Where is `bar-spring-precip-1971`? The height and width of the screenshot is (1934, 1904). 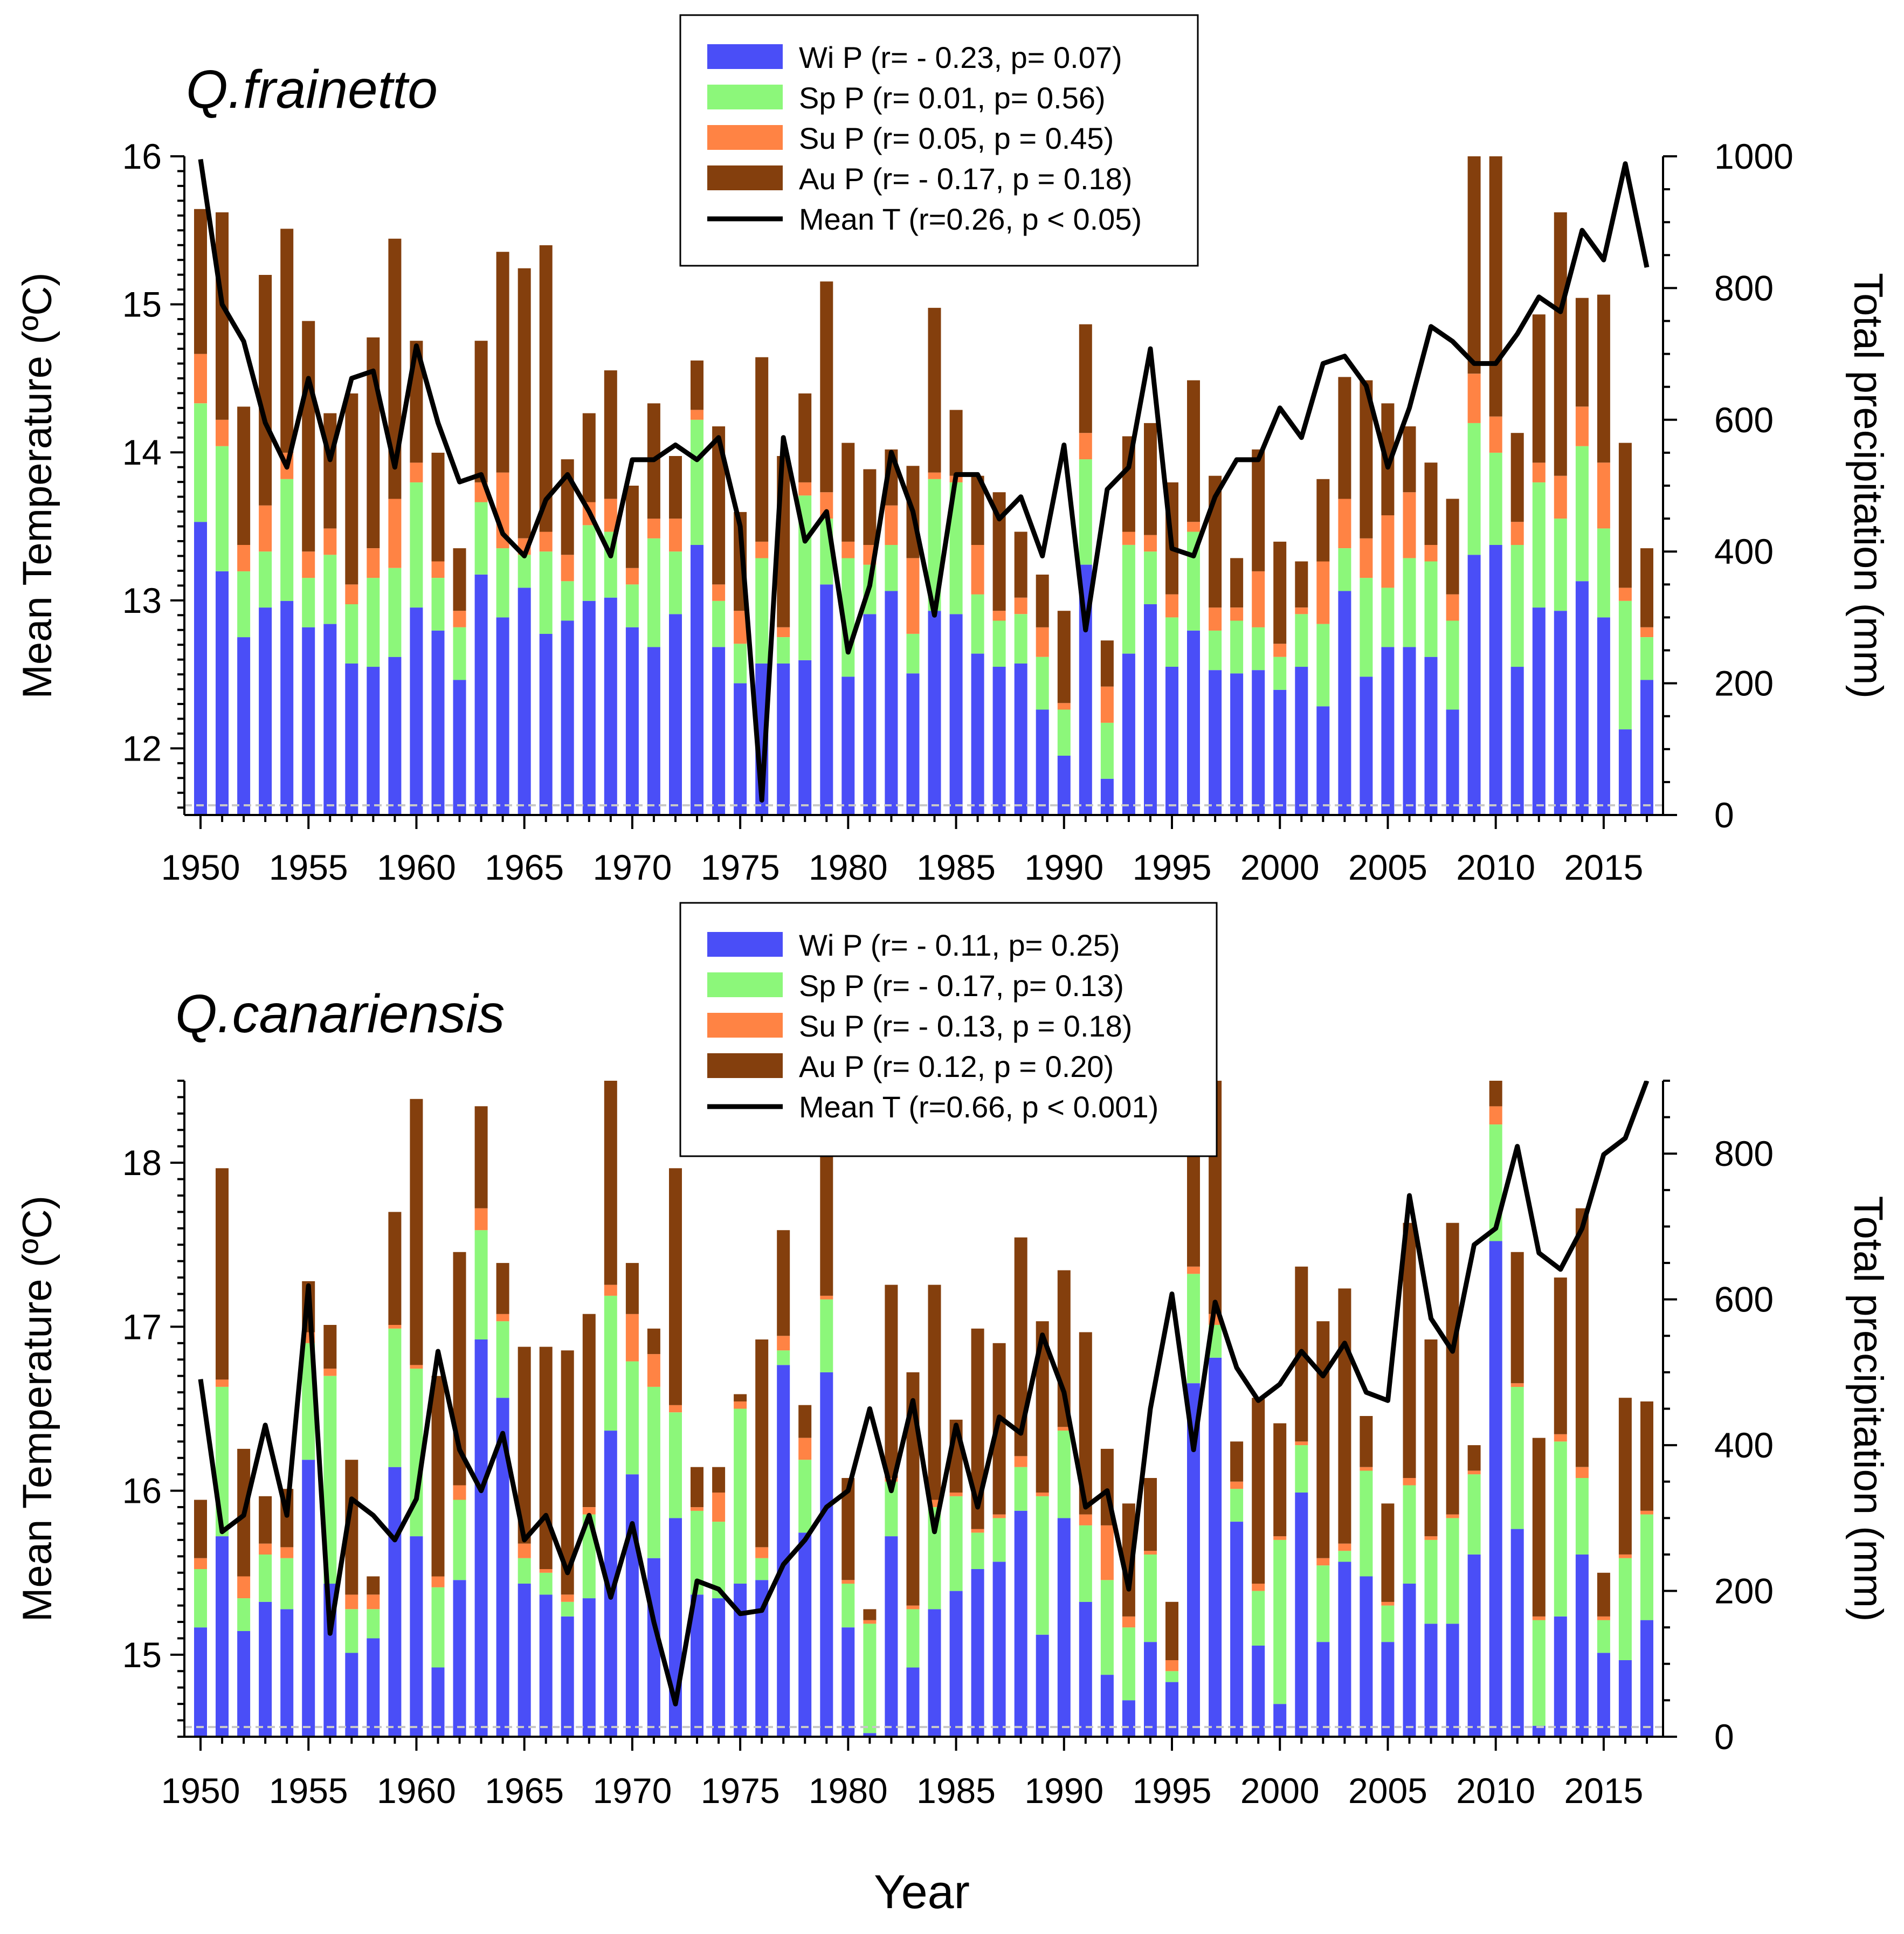 bar-spring-precip-1971 is located at coordinates (653, 1472).